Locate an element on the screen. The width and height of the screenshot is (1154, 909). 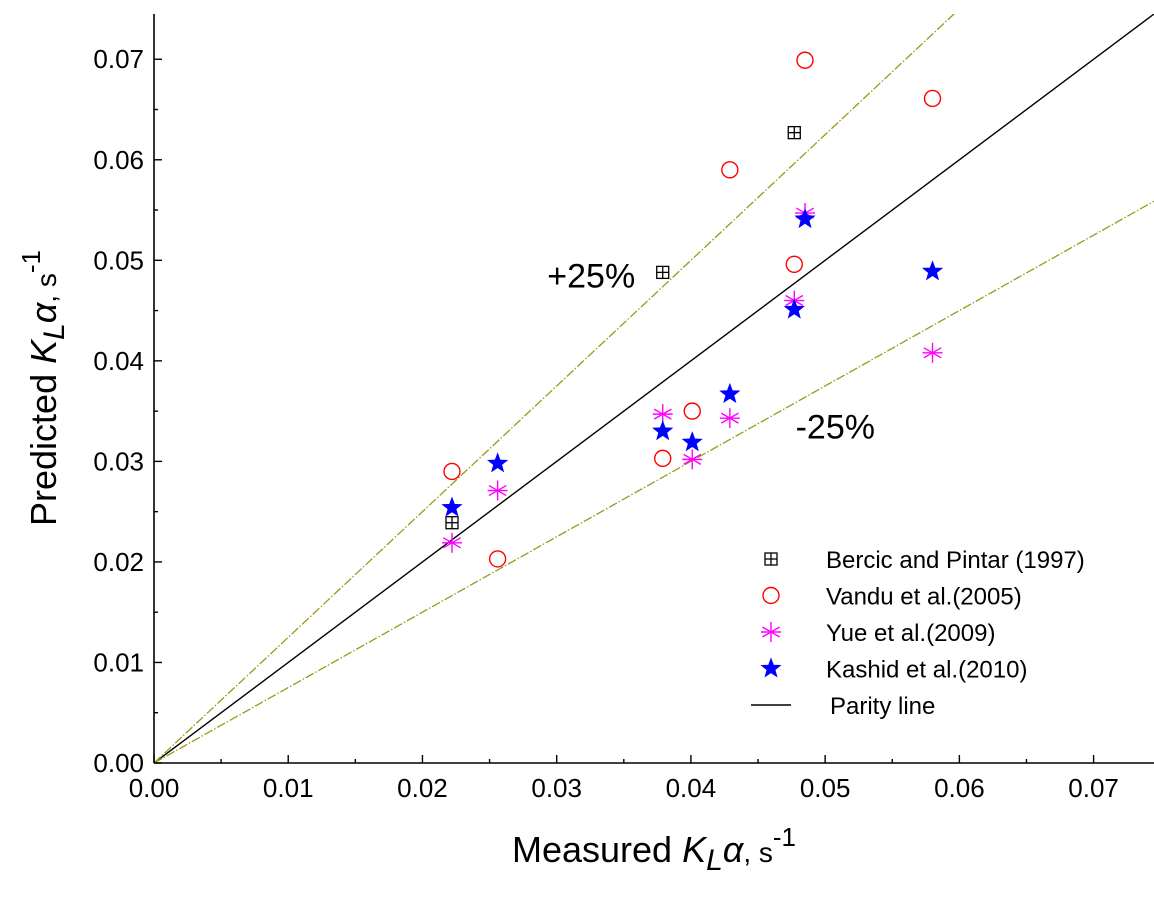
legend-label: Bercic and Pintar (1997) is located at coordinates (955, 560).